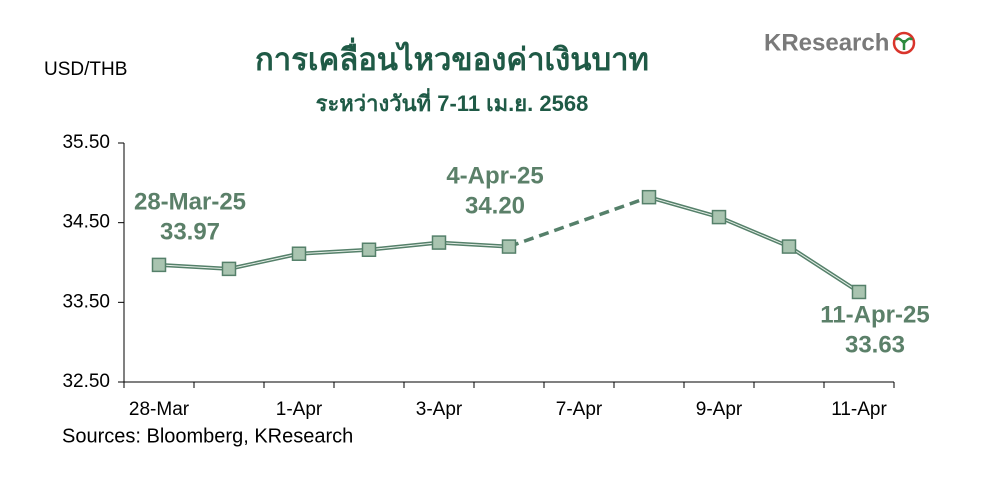 The height and width of the screenshot is (492, 997). I want to click on x-tick-label: 3-Apr, so click(439, 409).